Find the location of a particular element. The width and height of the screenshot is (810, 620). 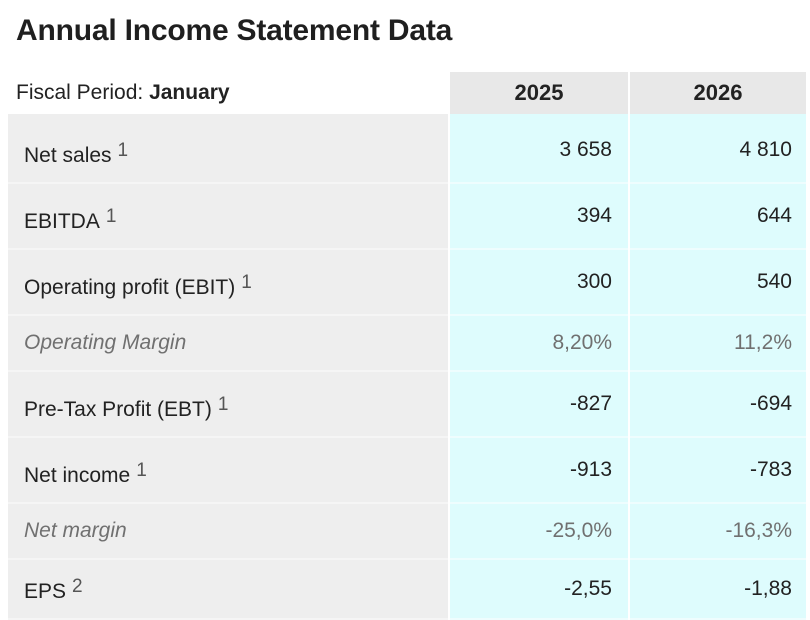

row-label: Net sales 1 is located at coordinates (228, 151).